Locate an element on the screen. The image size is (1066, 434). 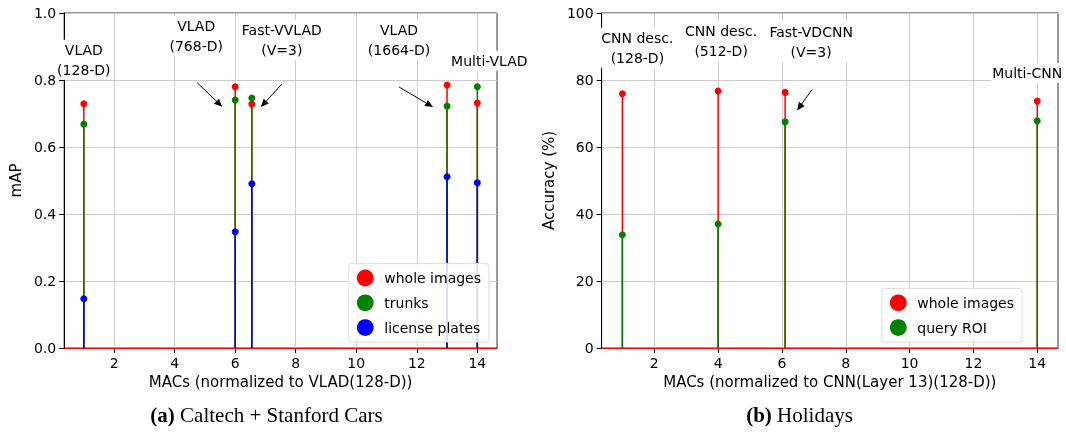
y-tick-label: 0.4 is located at coordinates (45, 214).